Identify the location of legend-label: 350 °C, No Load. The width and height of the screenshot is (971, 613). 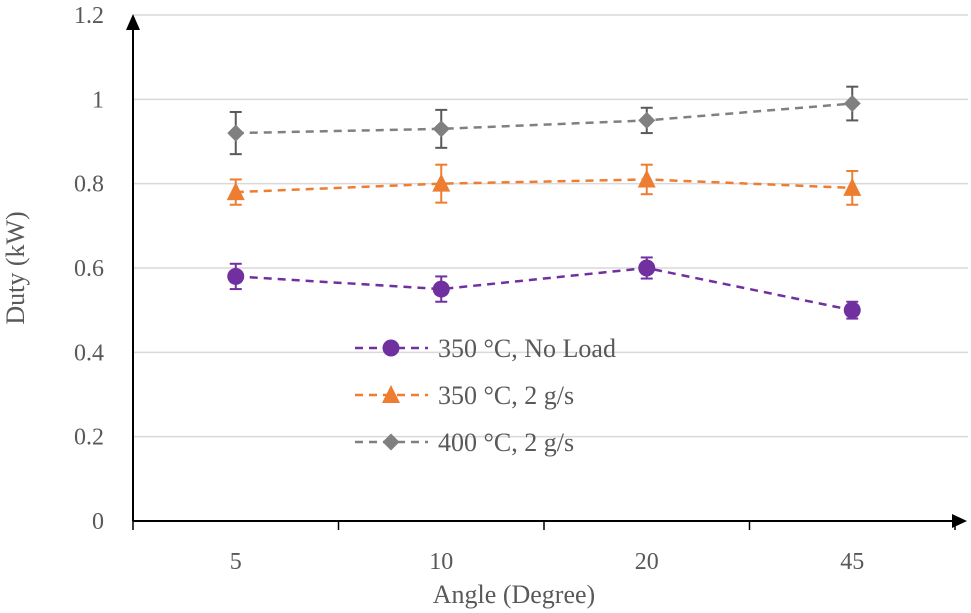
(527, 348).